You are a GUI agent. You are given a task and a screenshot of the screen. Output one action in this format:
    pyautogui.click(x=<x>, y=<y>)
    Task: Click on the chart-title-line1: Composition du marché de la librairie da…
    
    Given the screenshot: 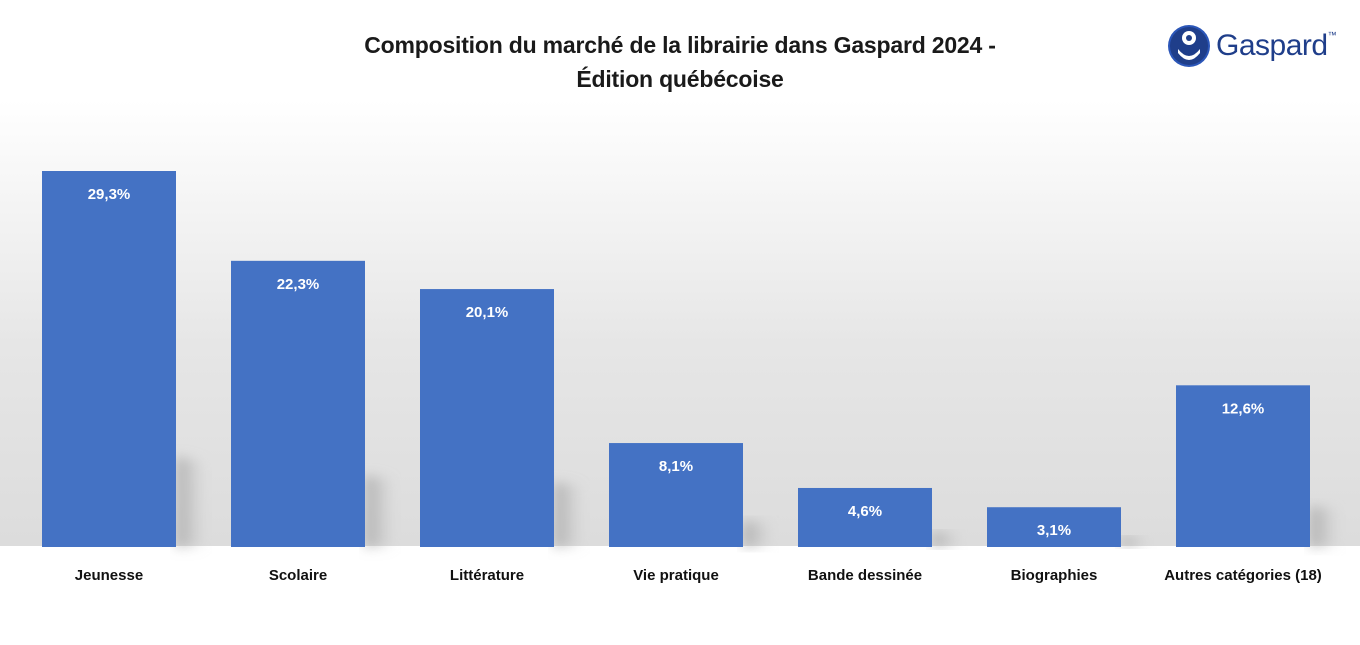 What is the action you would take?
    pyautogui.click(x=680, y=45)
    